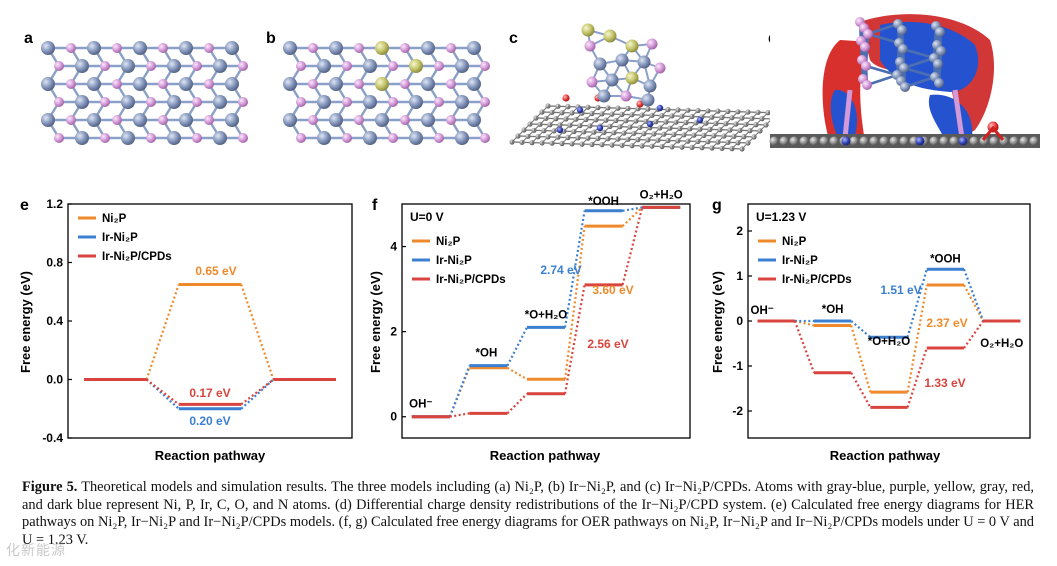 This screenshot has height=566, width=1057. Describe the element at coordinates (640, 104) in the screenshot. I see `oxygen-atom` at that location.